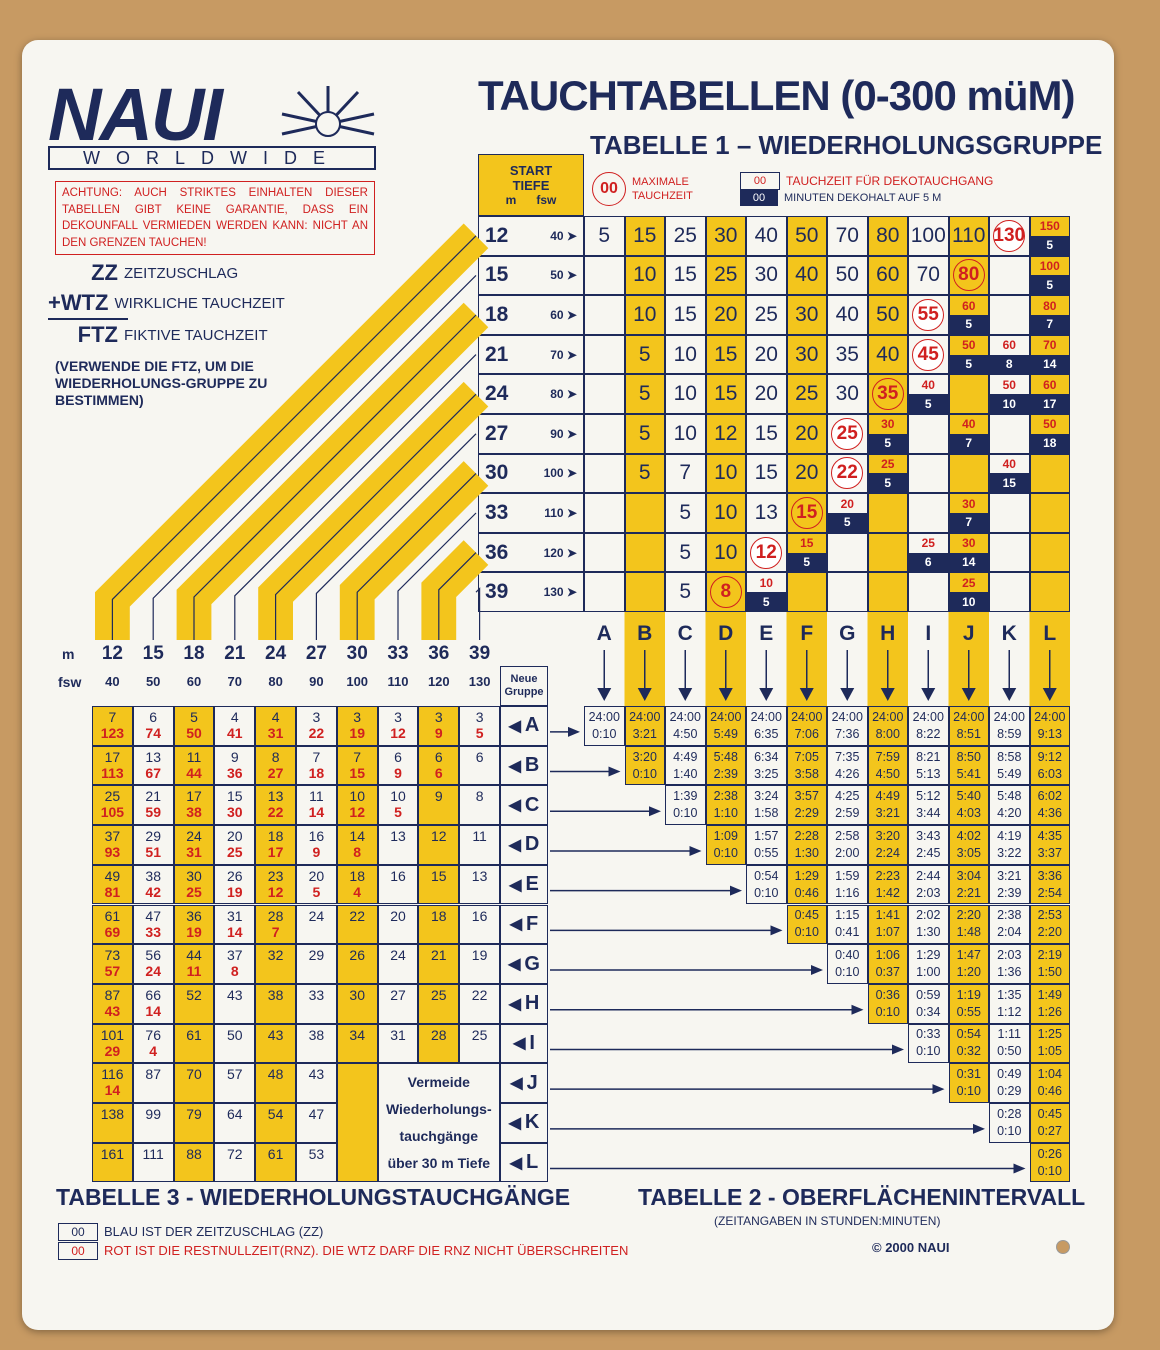  Describe the element at coordinates (887, 994) in the screenshot. I see `interval-max: 0:36` at that location.